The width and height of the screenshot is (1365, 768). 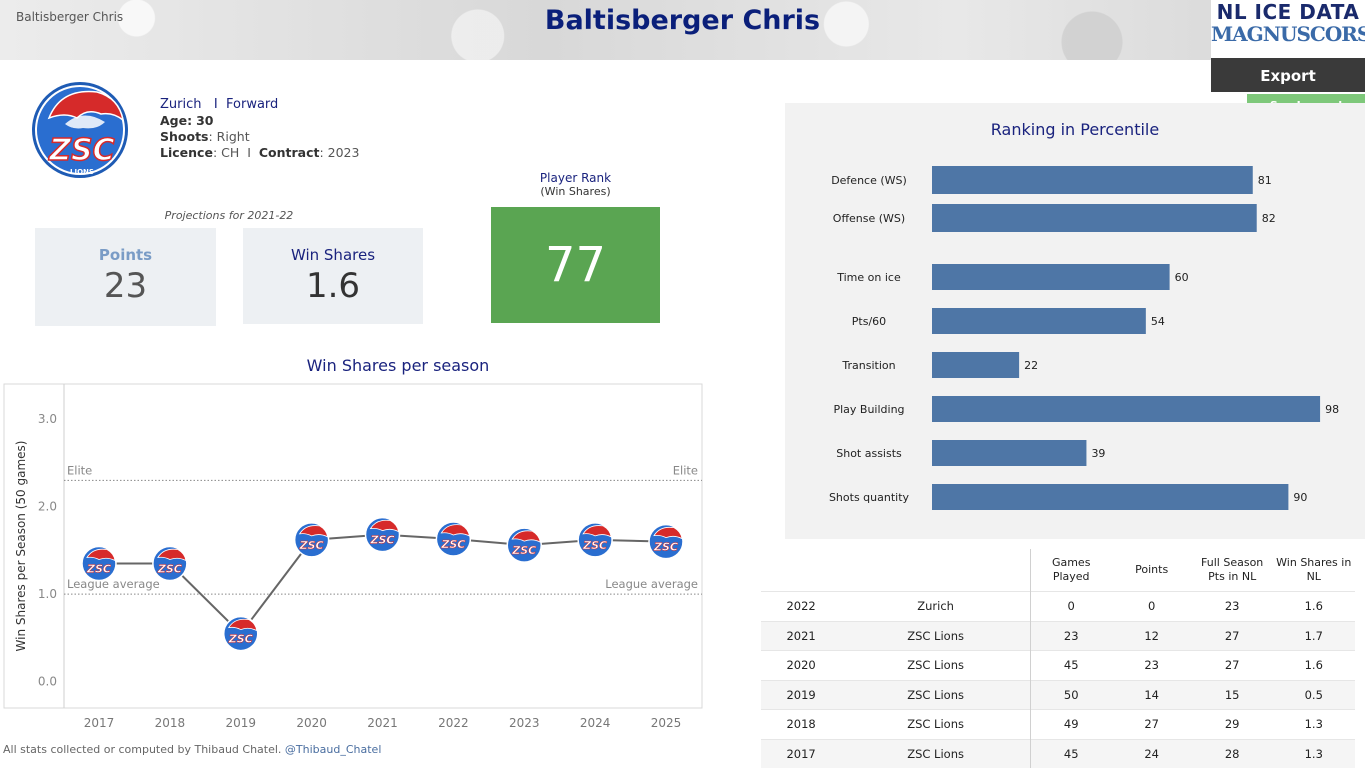 What do you see at coordinates (47, 419) in the screenshot?
I see `ws-y-tick-label: 3.0` at bounding box center [47, 419].